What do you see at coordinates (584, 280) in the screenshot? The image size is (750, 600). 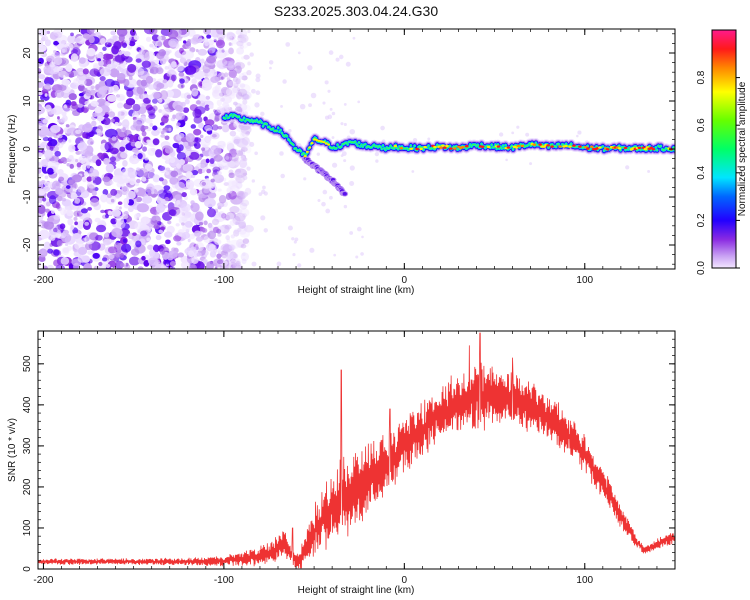 I see `spectrogram-x-tick-label: 100` at bounding box center [584, 280].